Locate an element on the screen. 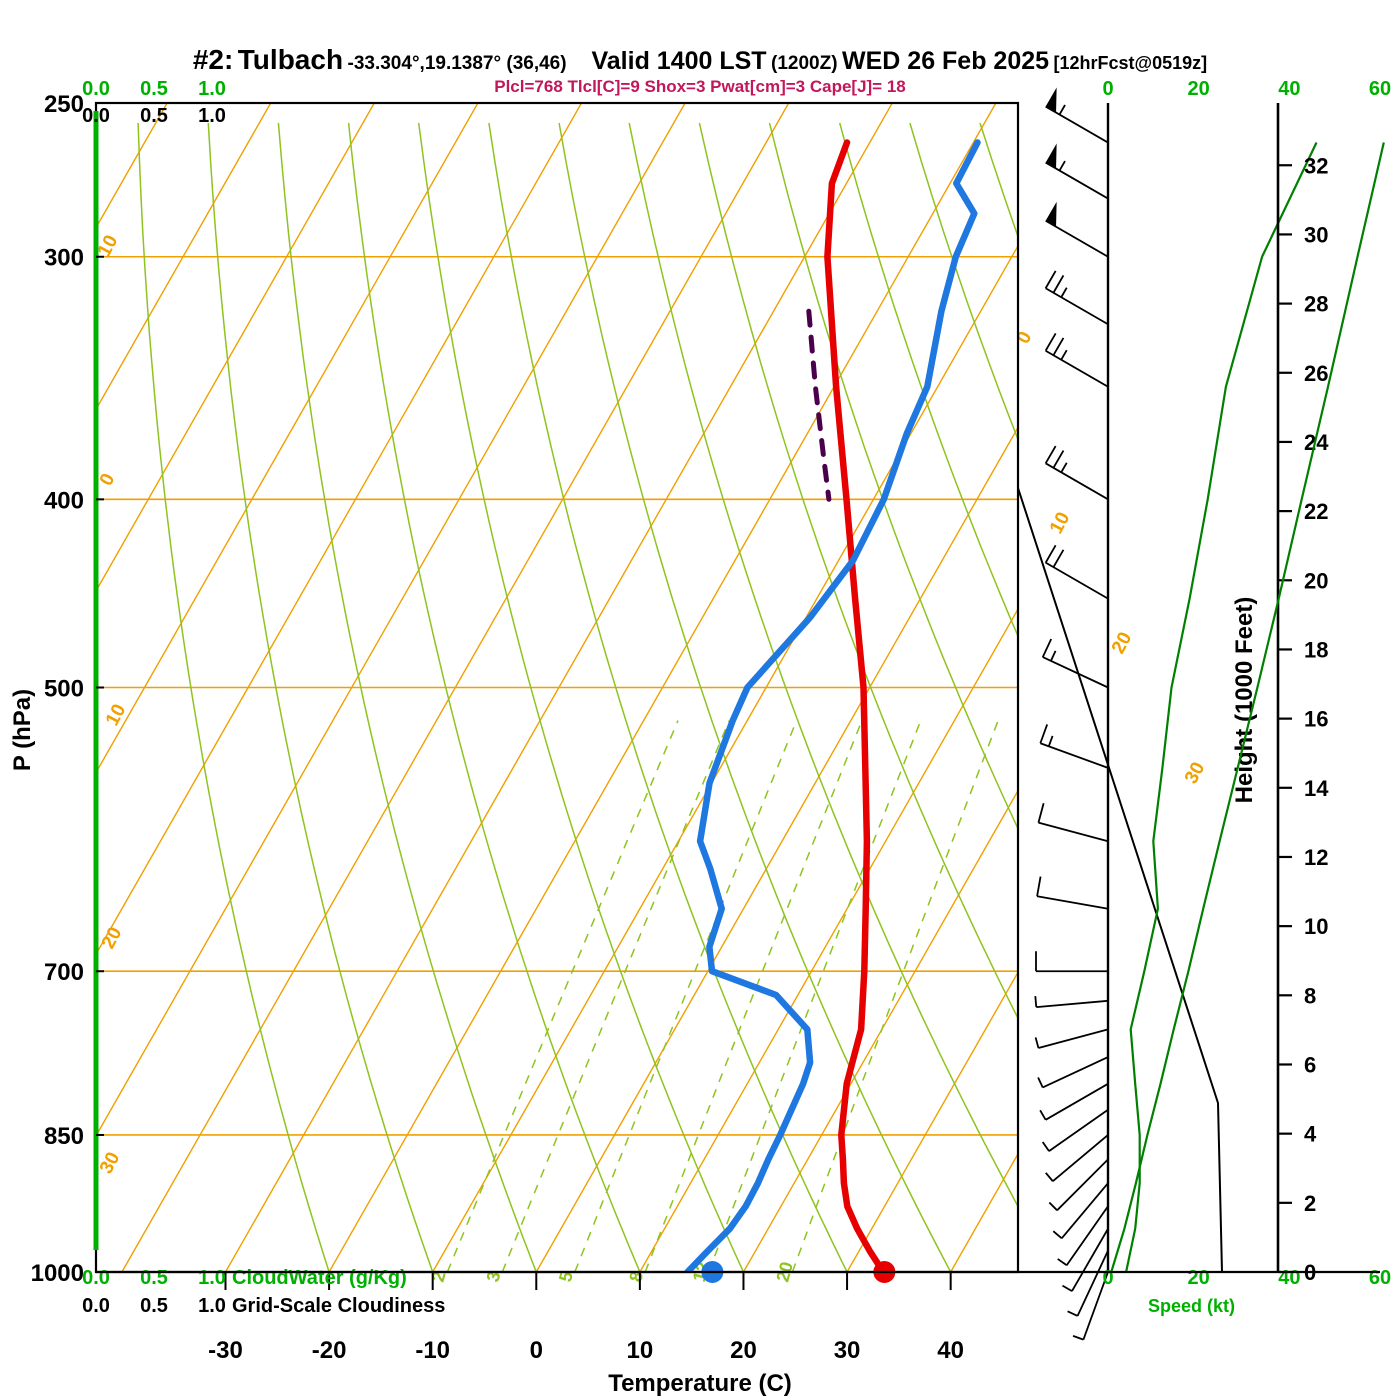 Image resolution: width=1400 pixels, height=1400 pixels. pressure-tick-label: 850 is located at coordinates (64, 1136).